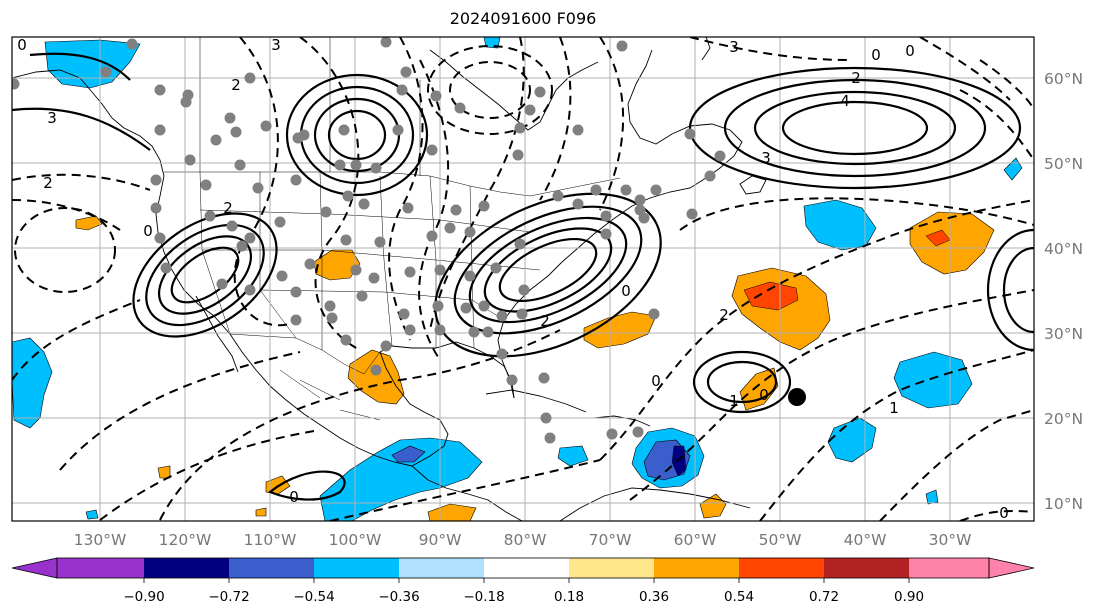 The image size is (1105, 615). I want to click on shade-blue-pacific-w, so click(32, 383).